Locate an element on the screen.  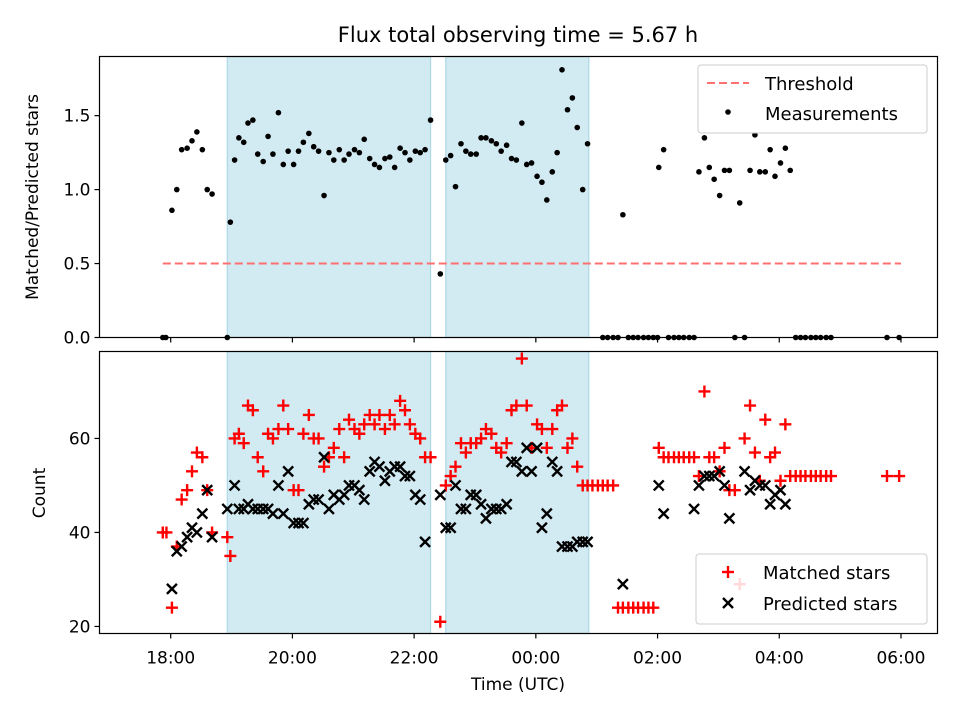
x-axis-label: Time (UTC) is located at coordinates (517, 685).